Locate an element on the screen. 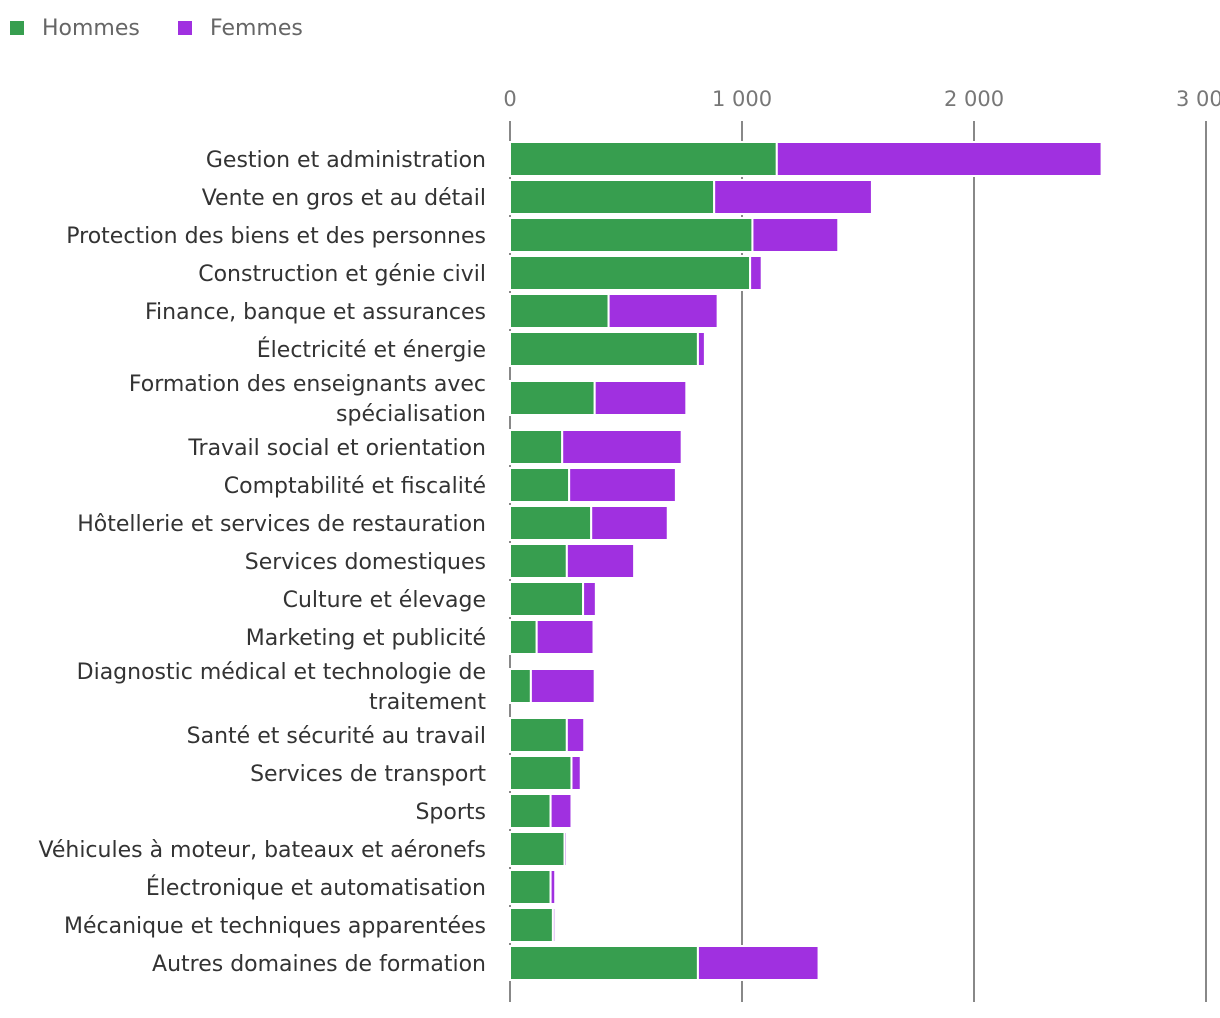 The height and width of the screenshot is (1018, 1220). category-label: Autres domaines de formation is located at coordinates (319, 964).